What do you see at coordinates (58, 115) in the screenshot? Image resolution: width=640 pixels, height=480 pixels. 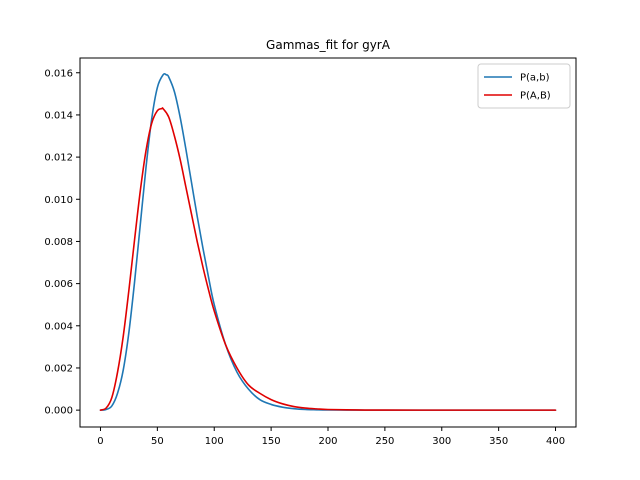 I see `y-tick-label: 0.014` at bounding box center [58, 115].